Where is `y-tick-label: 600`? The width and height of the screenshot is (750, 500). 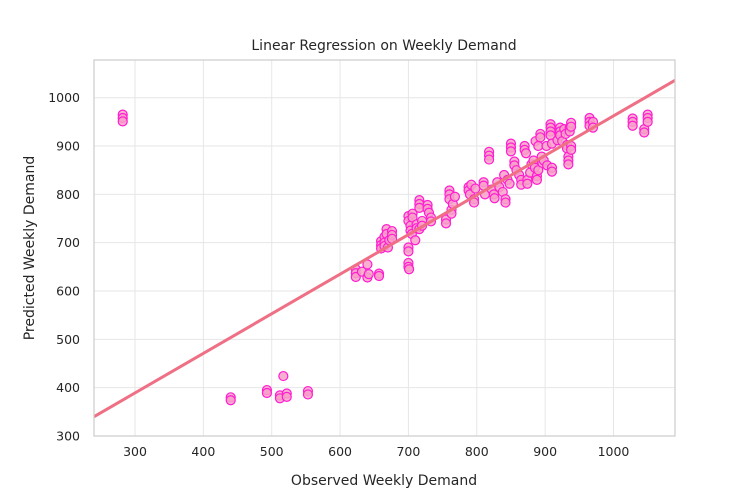
y-tick-label: 600 is located at coordinates (68, 291).